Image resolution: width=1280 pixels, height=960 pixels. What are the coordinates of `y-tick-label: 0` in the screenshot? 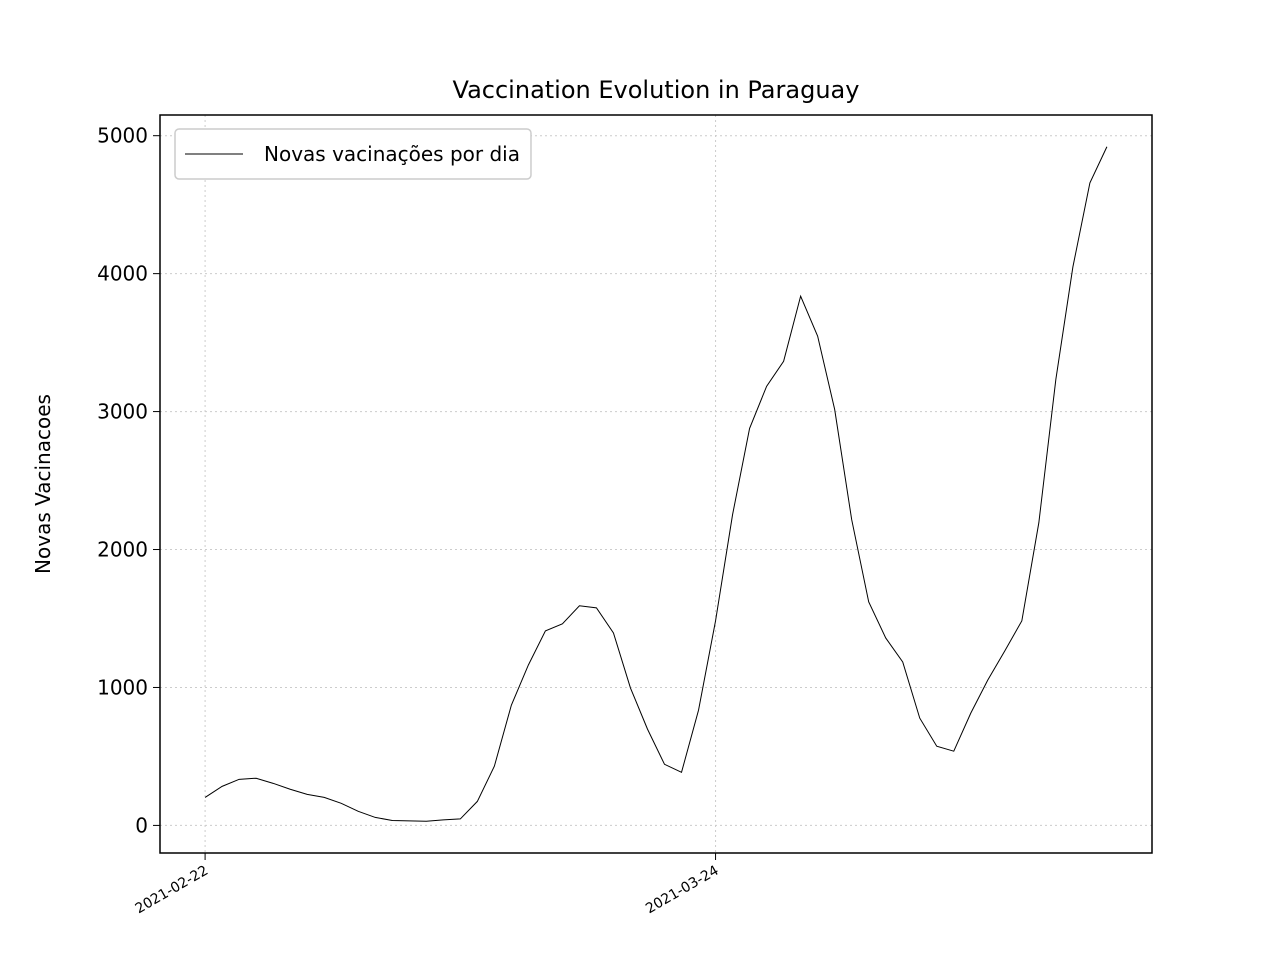 It's located at (141, 825).